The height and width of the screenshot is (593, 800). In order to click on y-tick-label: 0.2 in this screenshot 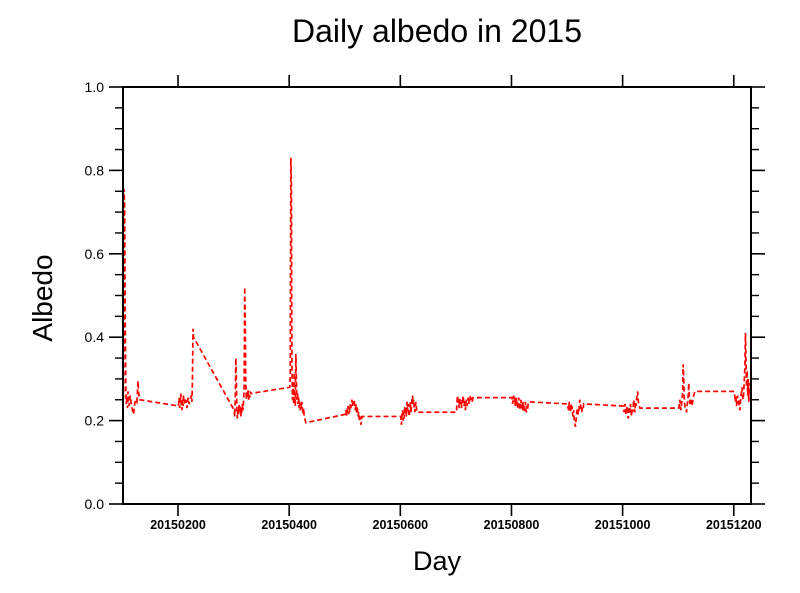, I will do `click(95, 421)`.